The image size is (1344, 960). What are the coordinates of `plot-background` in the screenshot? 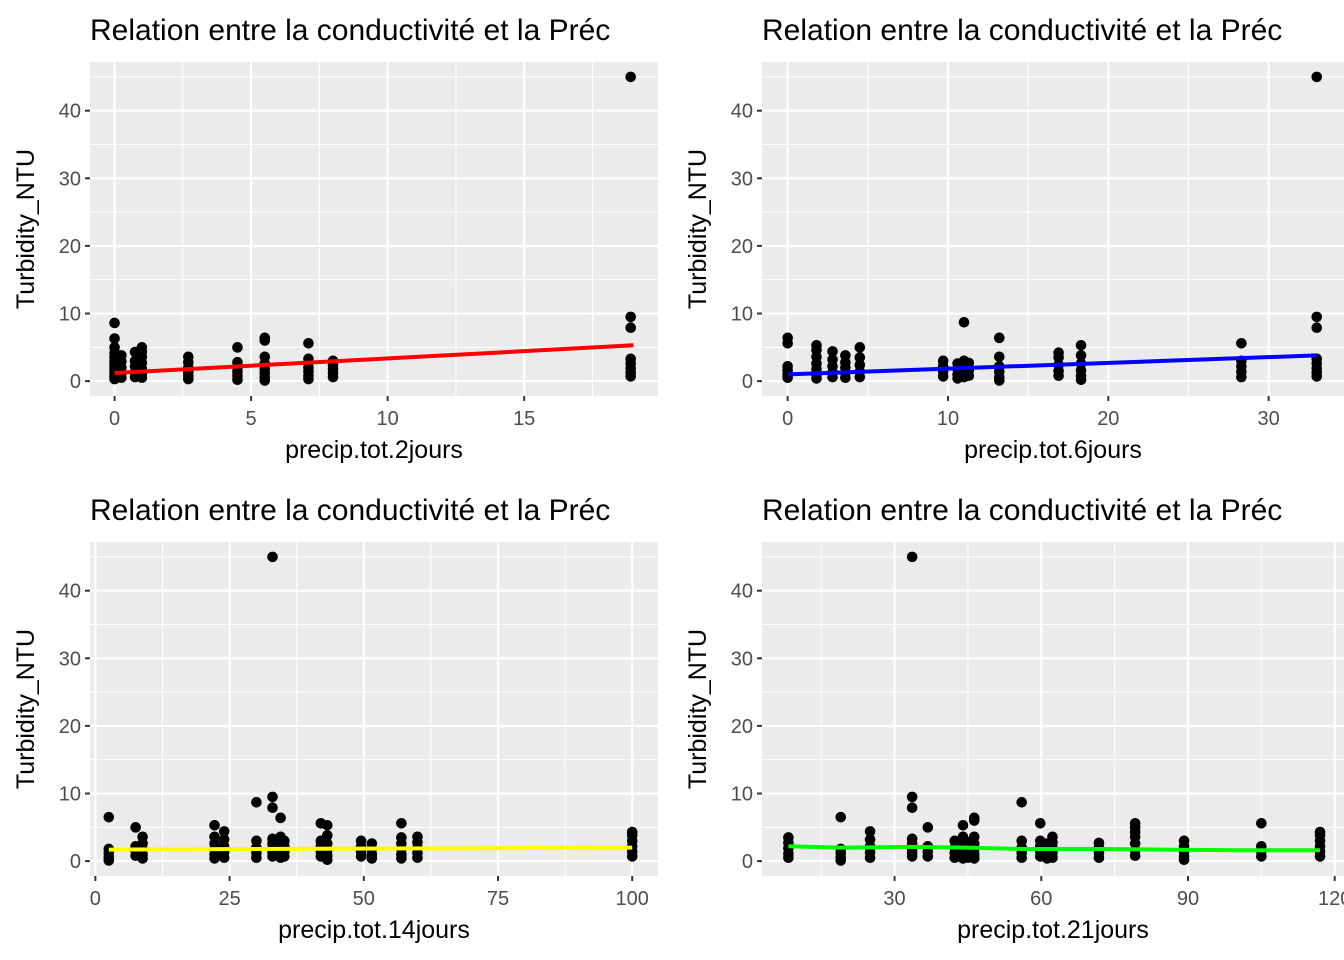 It's located at (374, 709).